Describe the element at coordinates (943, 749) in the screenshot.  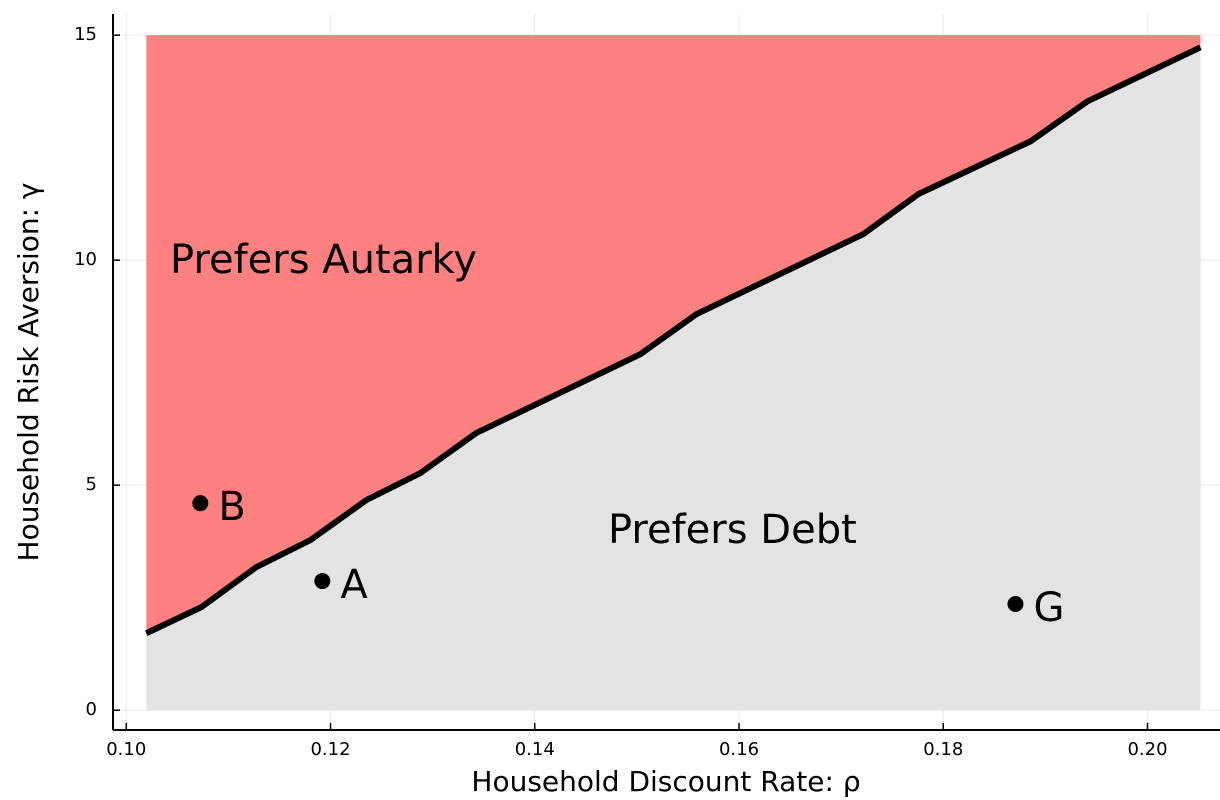
I see `x-tick-label: 0.18` at that location.